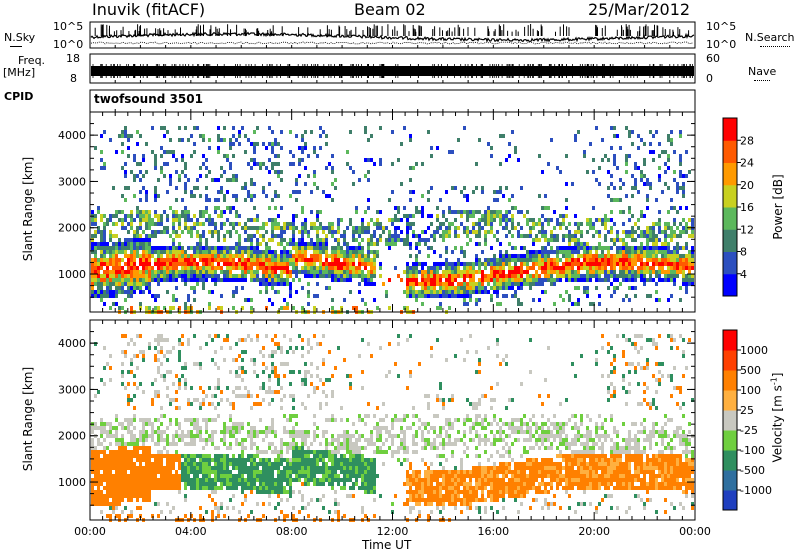 This screenshot has height=554, width=800. I want to click on velocity-colorbar-tick-label: -100, so click(752, 450).